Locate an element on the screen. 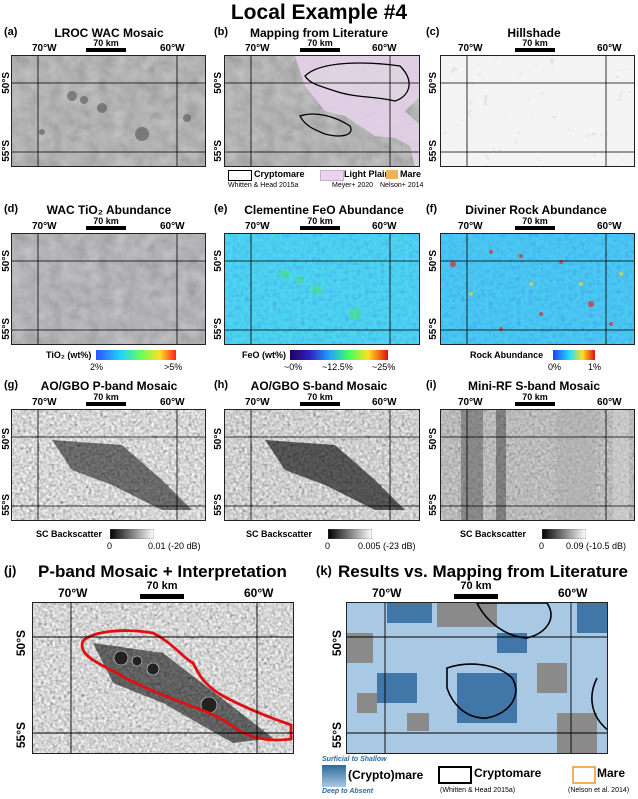 This screenshot has height=799, width=638. panel-a-scale-bar is located at coordinates (106, 50).